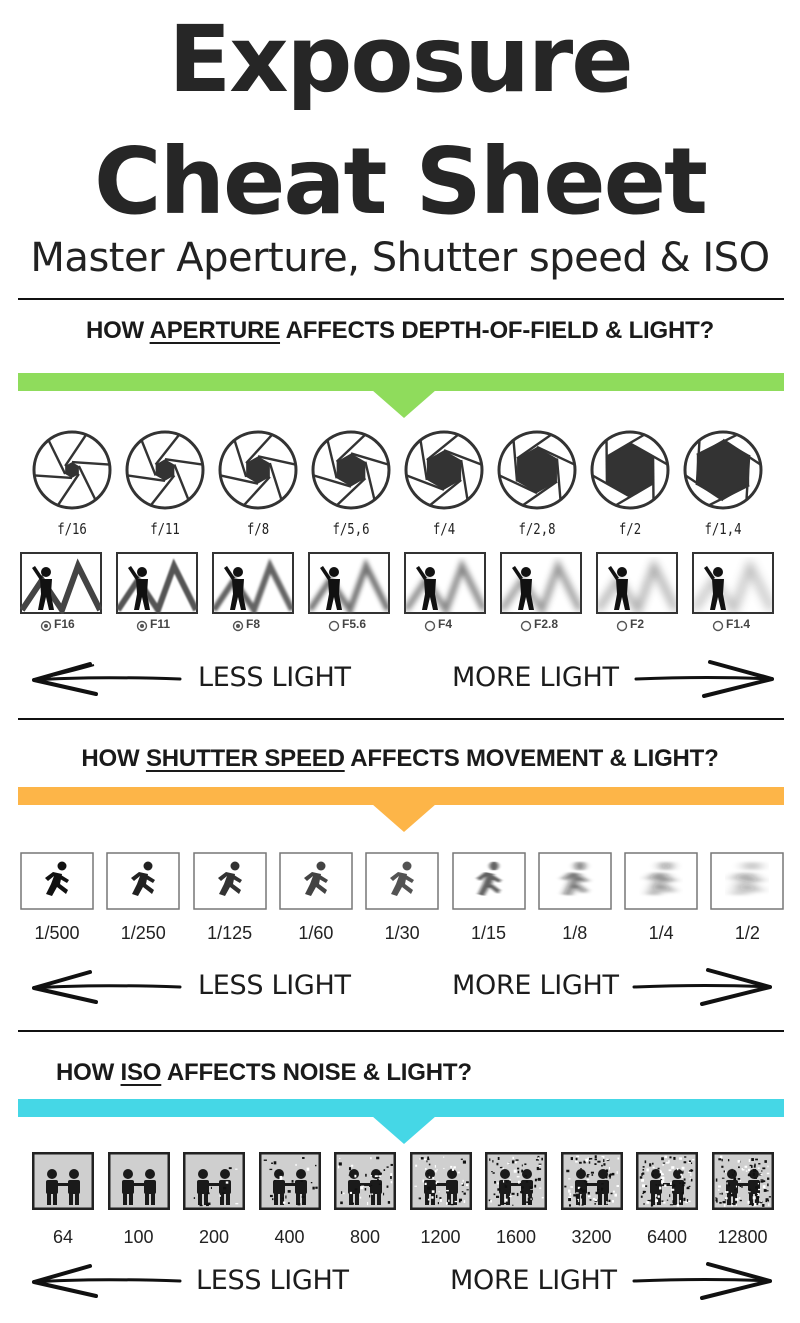 The width and height of the screenshot is (800, 1323). What do you see at coordinates (546, 624) in the screenshot?
I see `f-number-label: F2.8` at bounding box center [546, 624].